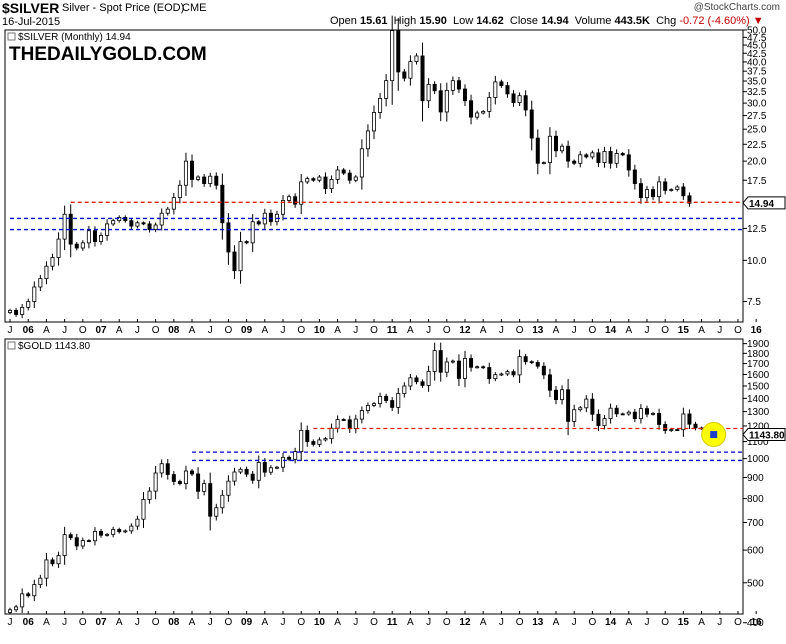  I want to click on silver-x-tick-label: O, so click(738, 330).